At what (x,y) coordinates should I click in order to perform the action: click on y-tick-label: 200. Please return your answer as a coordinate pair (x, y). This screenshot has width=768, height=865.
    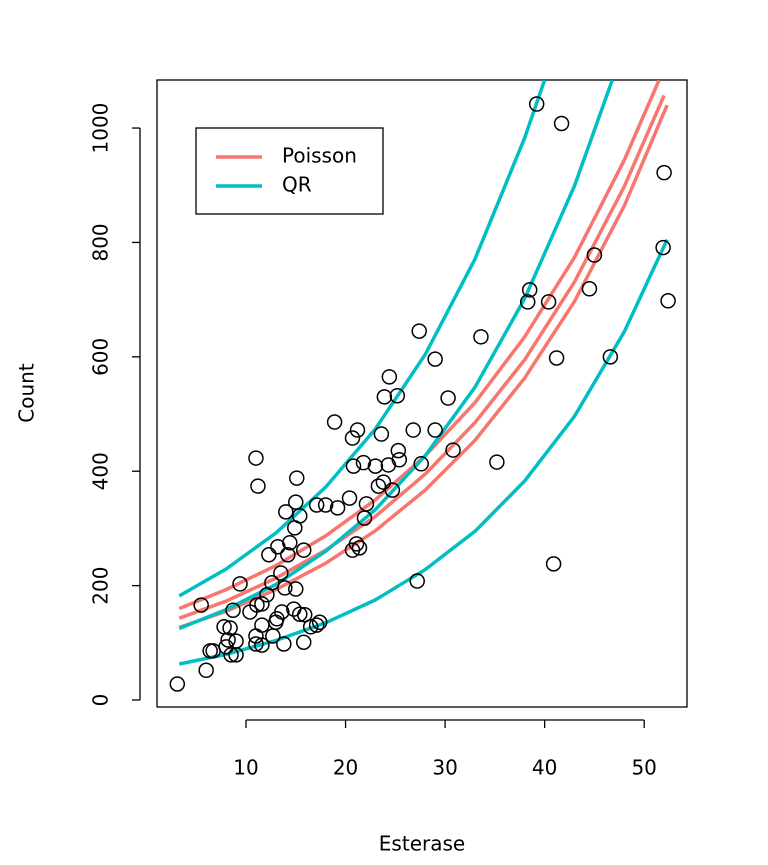
    Looking at the image, I should click on (101, 586).